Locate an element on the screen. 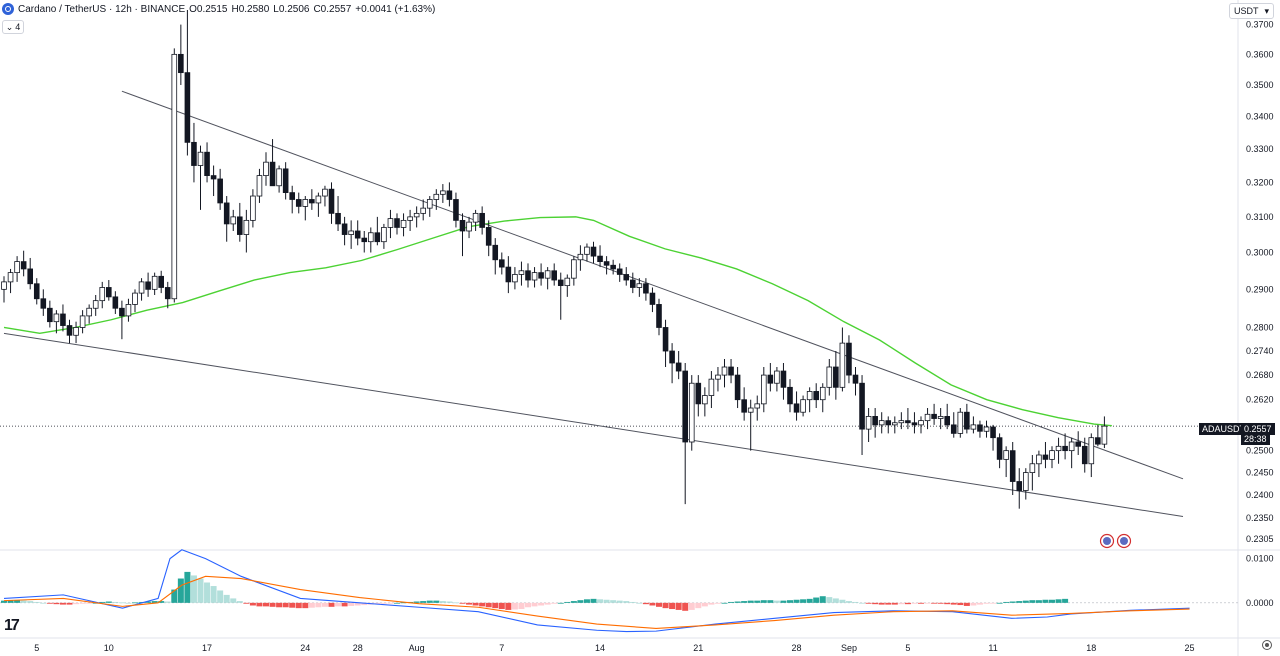 The image size is (1280, 656). open-value: O0.2515 is located at coordinates (208, 9).